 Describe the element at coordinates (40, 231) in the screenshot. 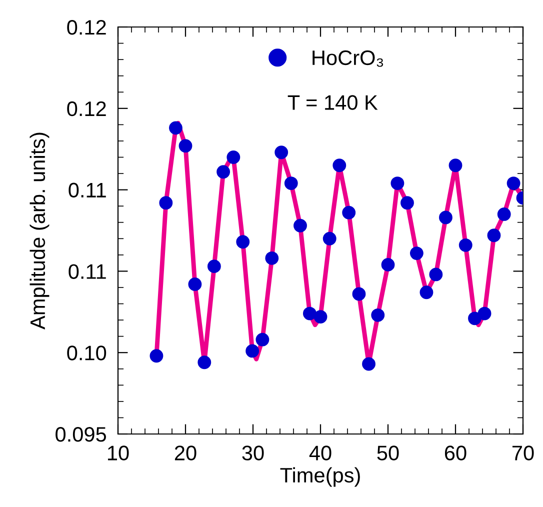

I see `y-axis-title: Amplitude (arb. units)` at that location.